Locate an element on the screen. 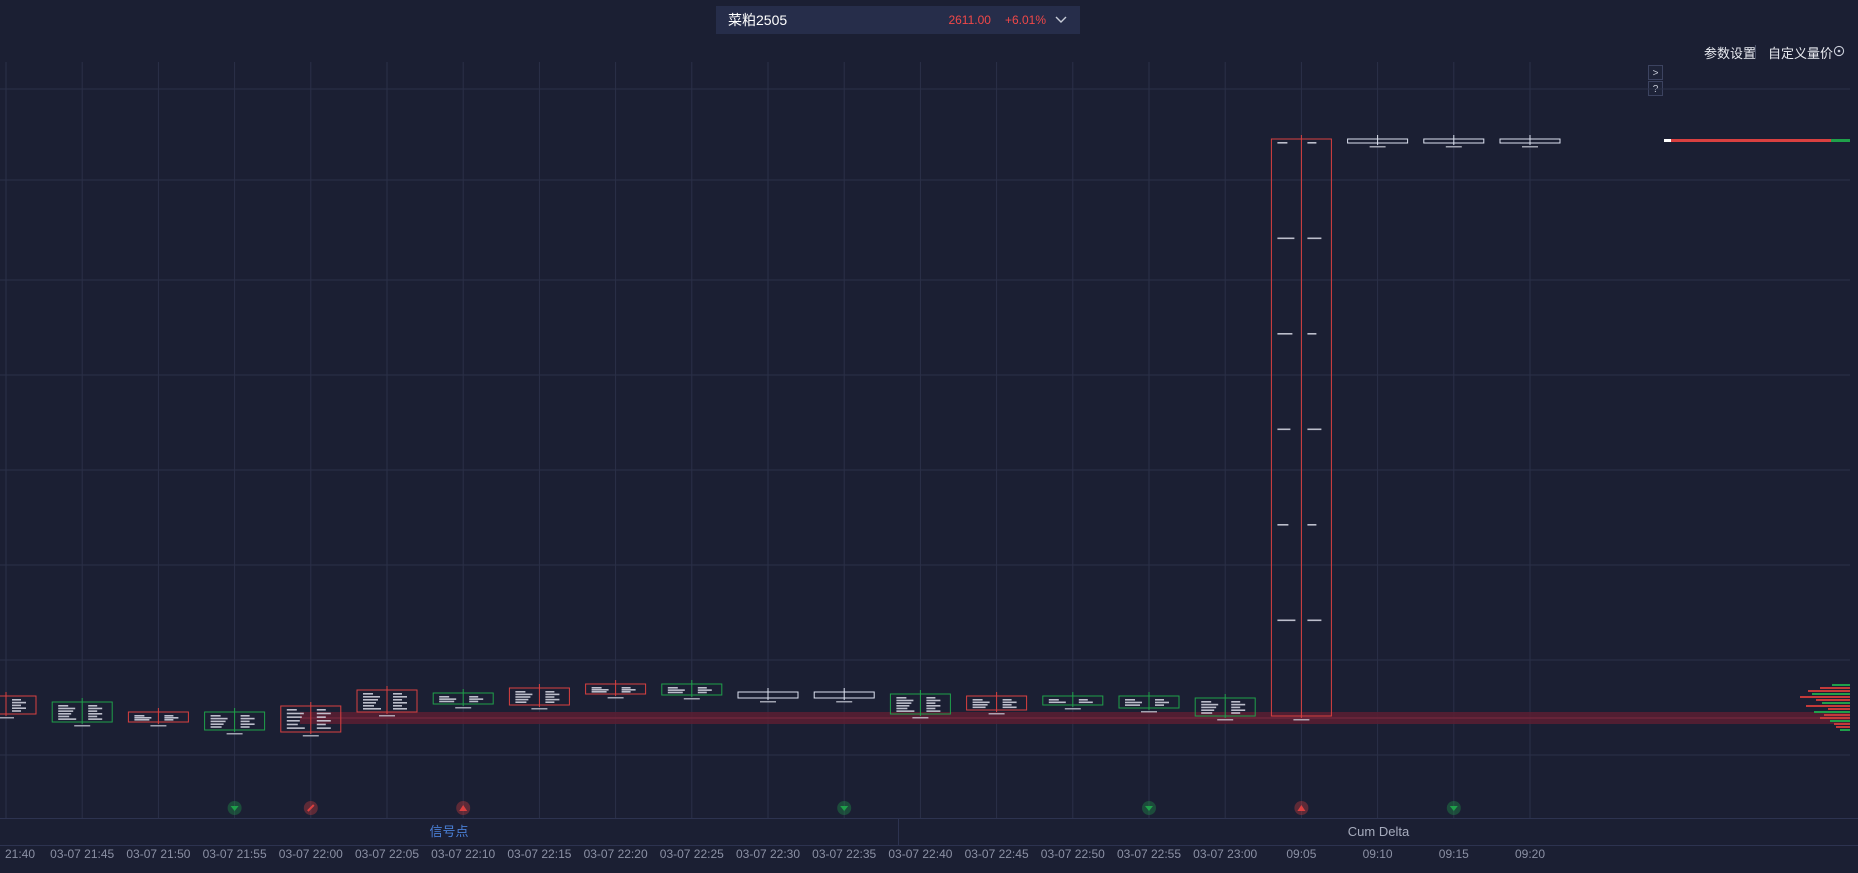 Image resolution: width=1858 pixels, height=873 pixels. indicator-tabs: 信号点 Cum Delta is located at coordinates (929, 832).